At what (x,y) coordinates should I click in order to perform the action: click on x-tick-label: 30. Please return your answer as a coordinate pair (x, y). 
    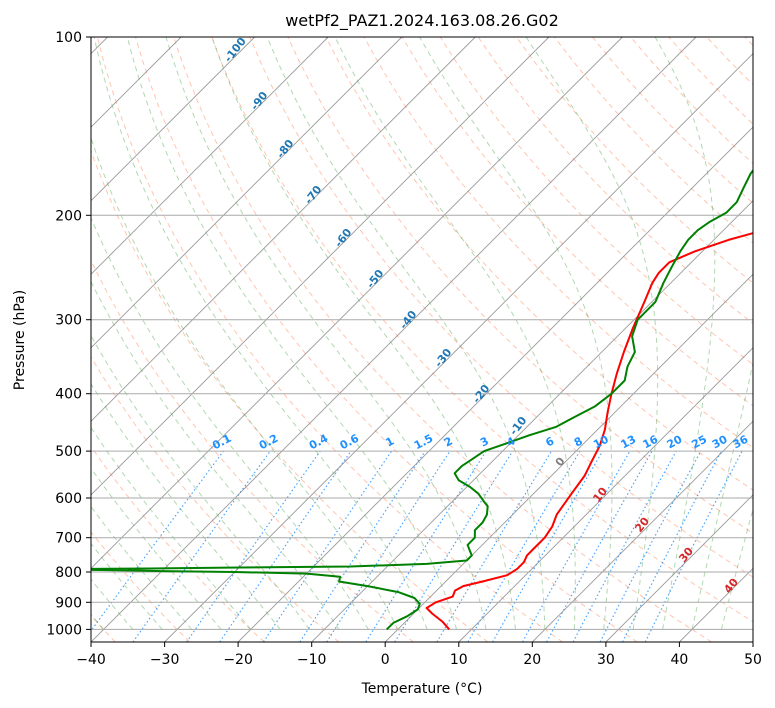
    Looking at the image, I should click on (606, 660).